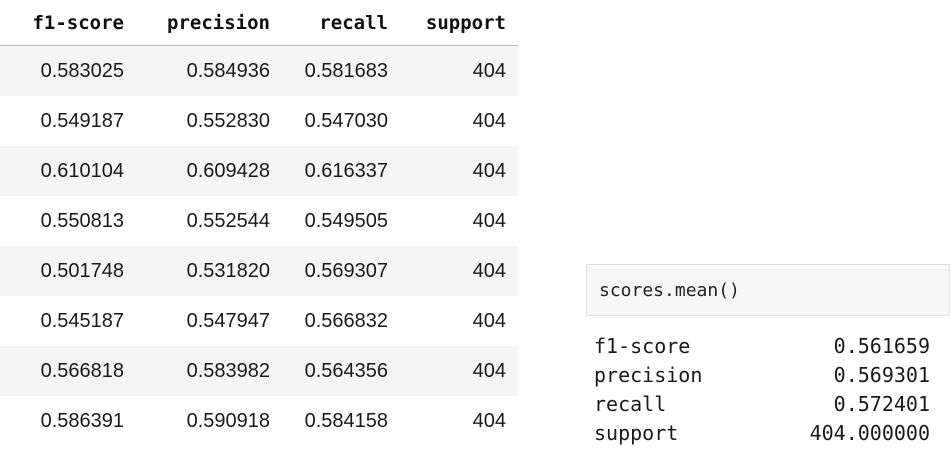 This screenshot has width=950, height=468. Describe the element at coordinates (82, 120) in the screenshot. I see `cell-f1-score: 0.549187` at that location.